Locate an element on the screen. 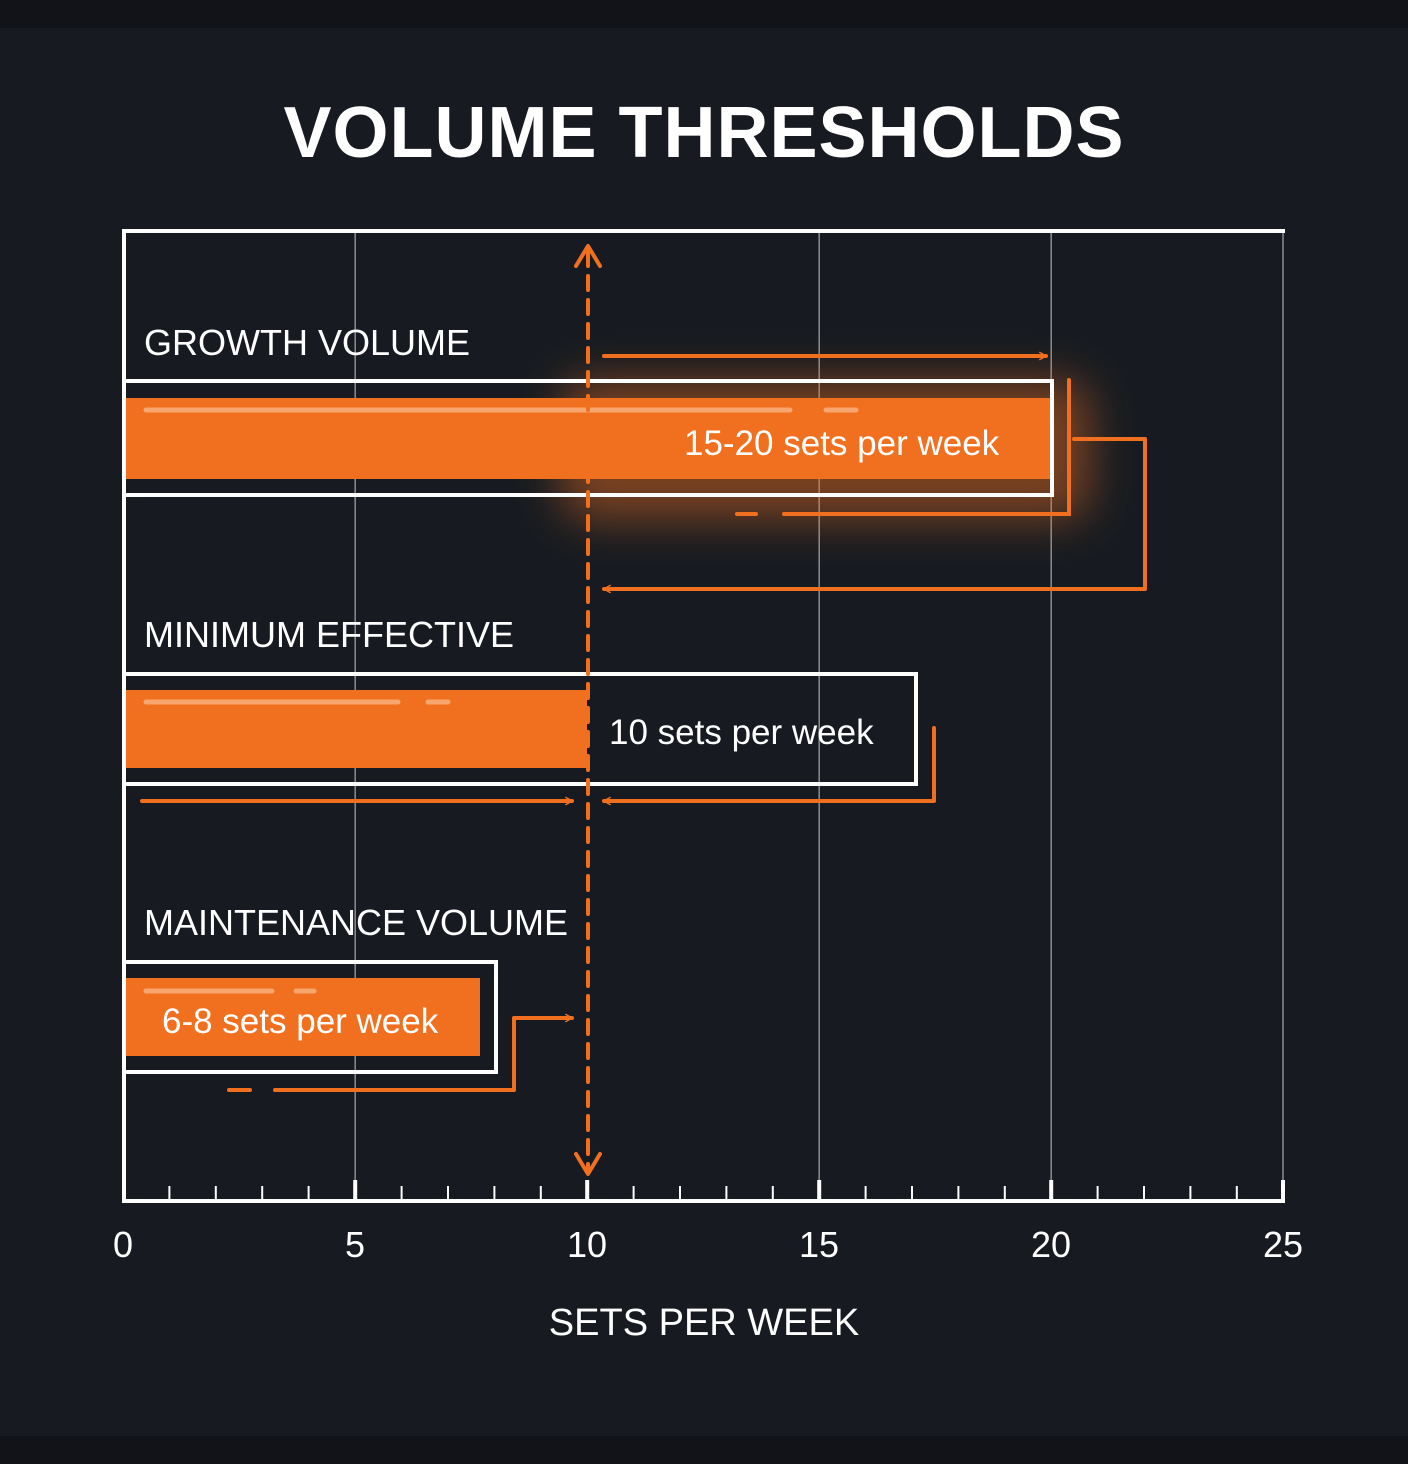  value-label-growth: 15-20 sets per week is located at coordinates (842, 443).